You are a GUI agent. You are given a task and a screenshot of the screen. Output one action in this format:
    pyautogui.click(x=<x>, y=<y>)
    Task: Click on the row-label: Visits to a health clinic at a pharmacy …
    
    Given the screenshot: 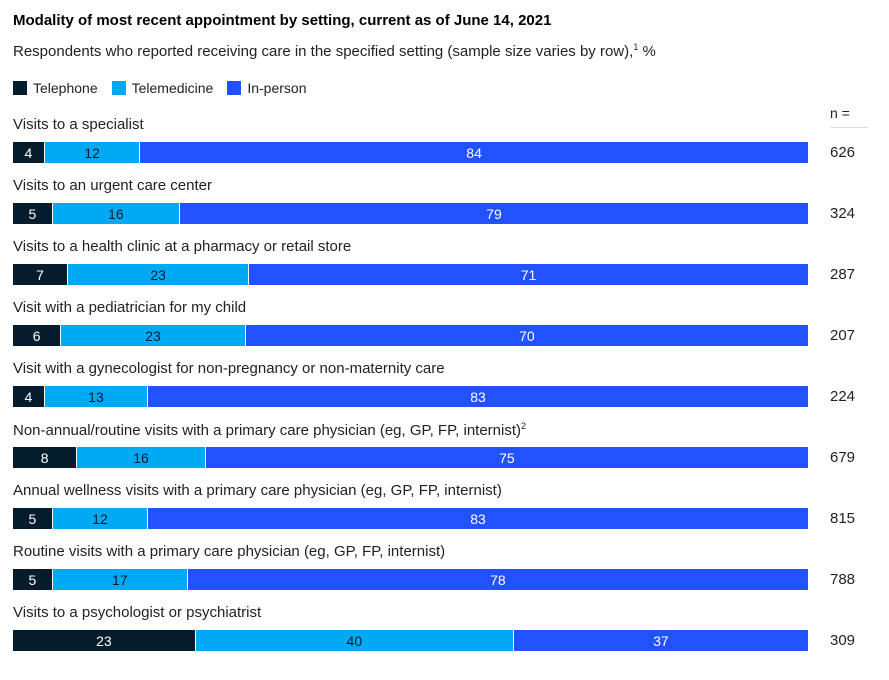 What is the action you would take?
    pyautogui.click(x=182, y=246)
    